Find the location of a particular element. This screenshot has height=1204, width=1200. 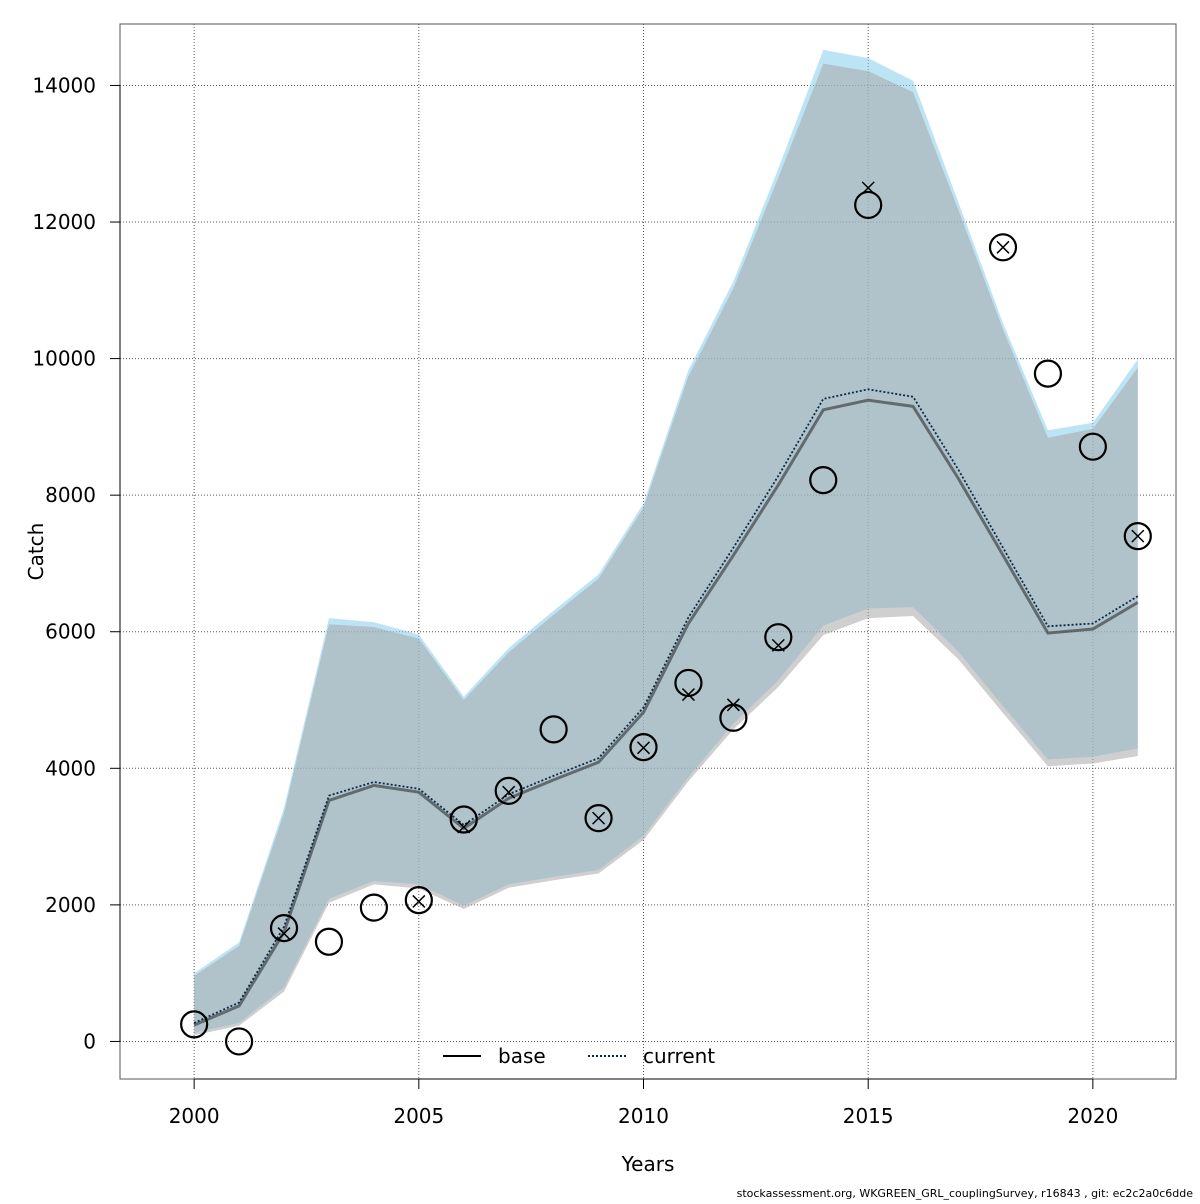

x-tick-label: 2015 is located at coordinates (868, 1116).